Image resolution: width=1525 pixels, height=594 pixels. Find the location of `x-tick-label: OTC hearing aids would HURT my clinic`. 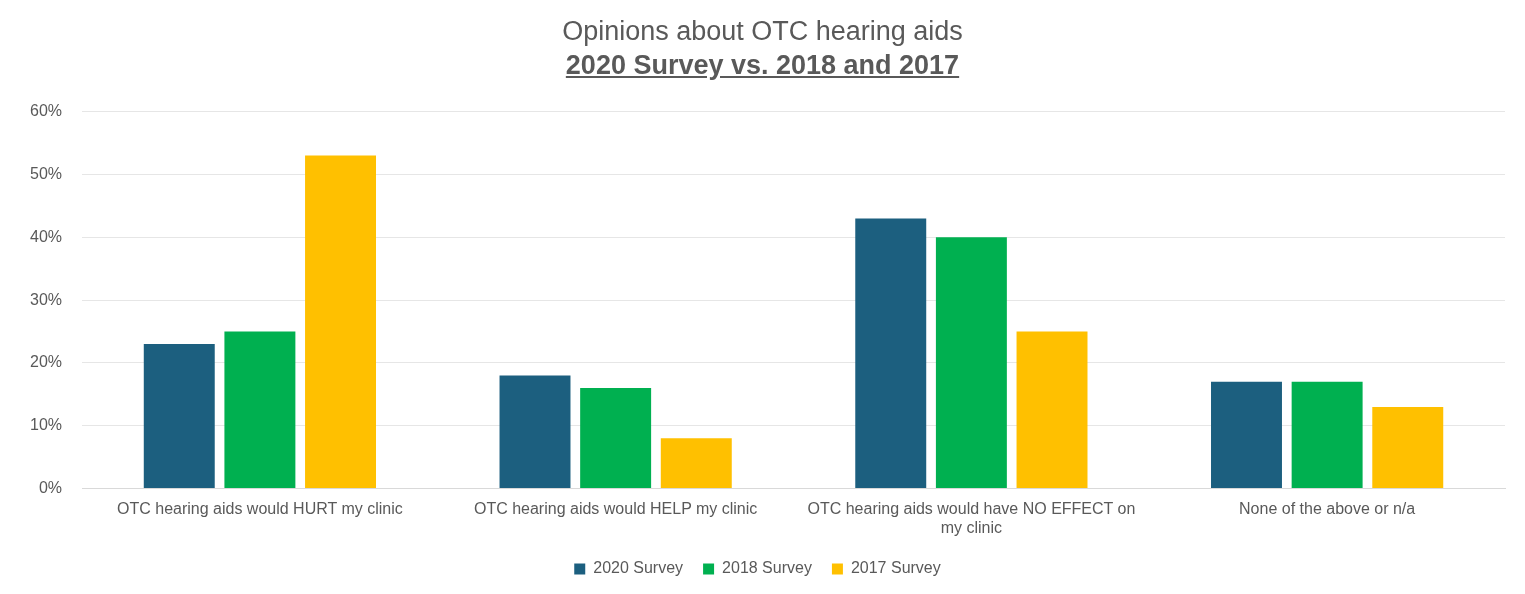

x-tick-label: OTC hearing aids would HURT my clinic is located at coordinates (260, 508).